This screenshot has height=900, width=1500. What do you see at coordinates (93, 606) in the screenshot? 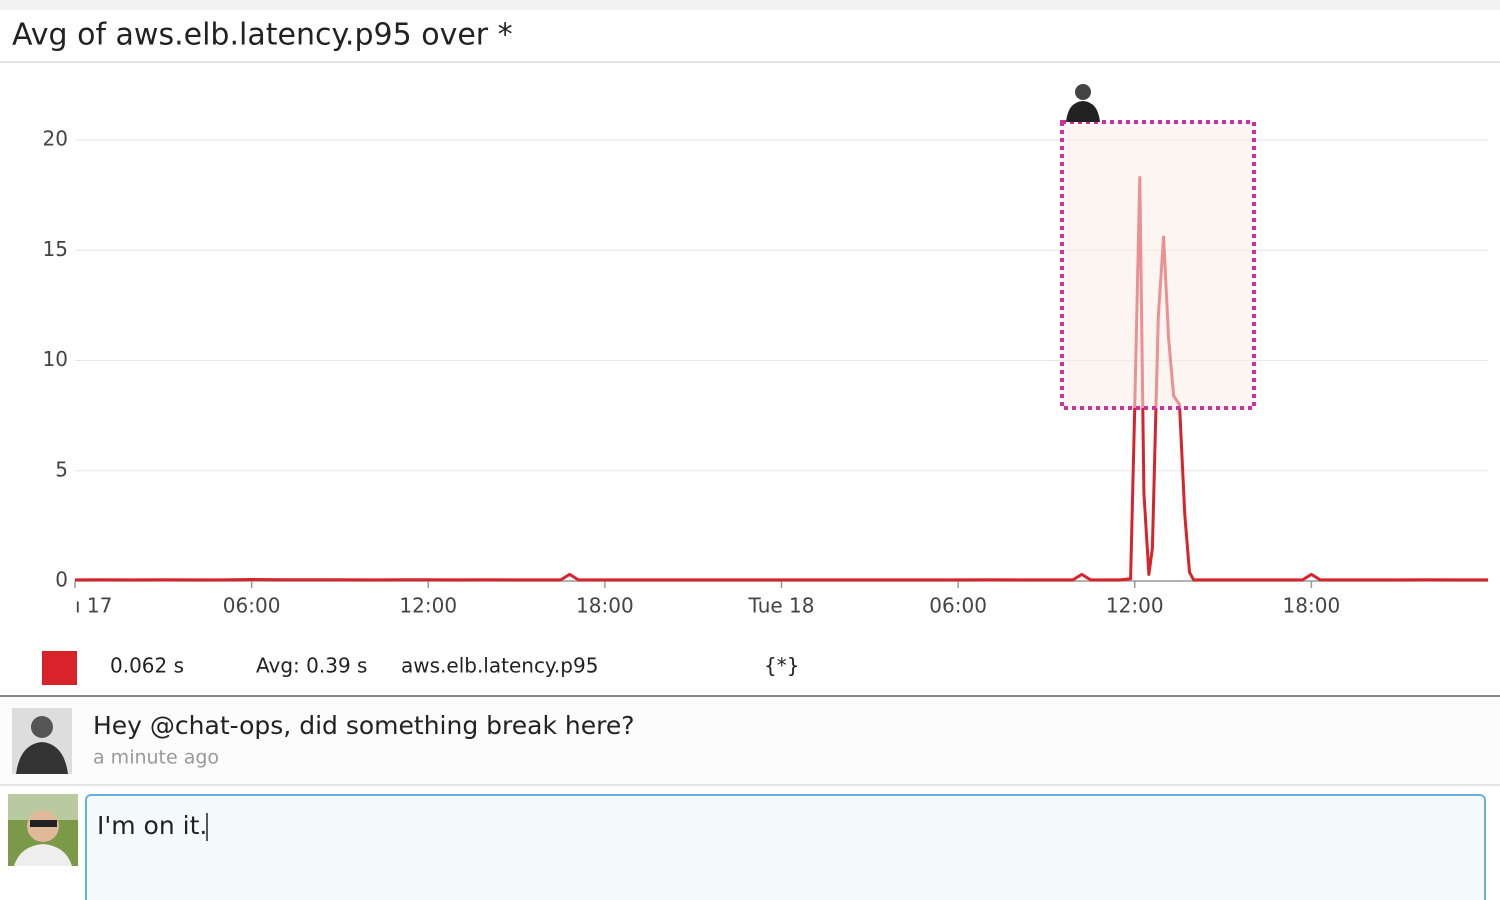
I see `x-tick-label: ı 17` at bounding box center [93, 606].